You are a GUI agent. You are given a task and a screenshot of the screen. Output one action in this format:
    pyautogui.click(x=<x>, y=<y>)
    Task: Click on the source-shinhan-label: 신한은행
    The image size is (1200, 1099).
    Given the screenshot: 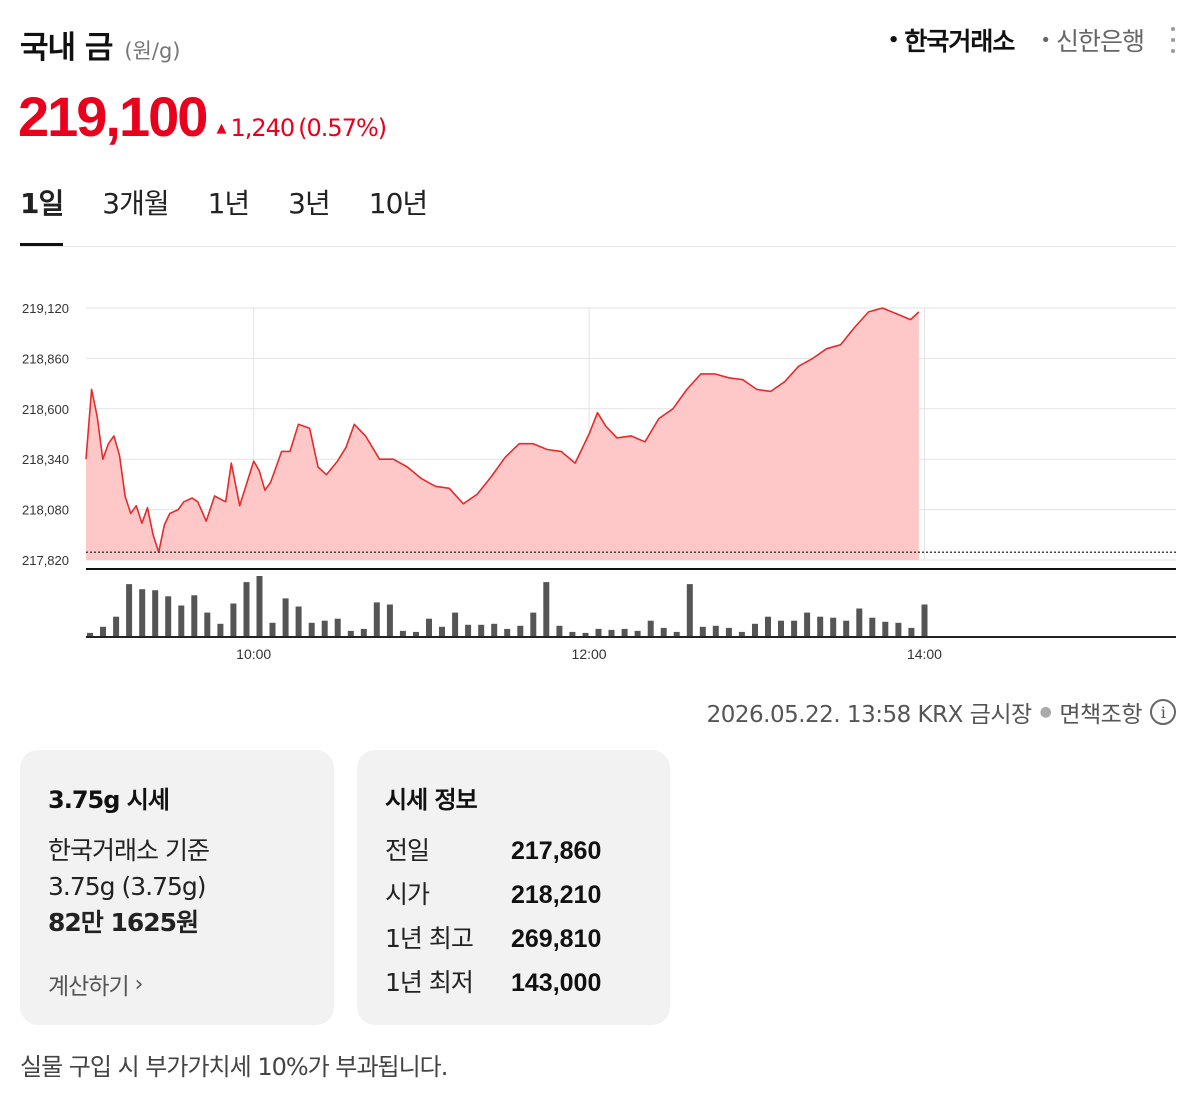 What is the action you would take?
    pyautogui.click(x=1100, y=41)
    